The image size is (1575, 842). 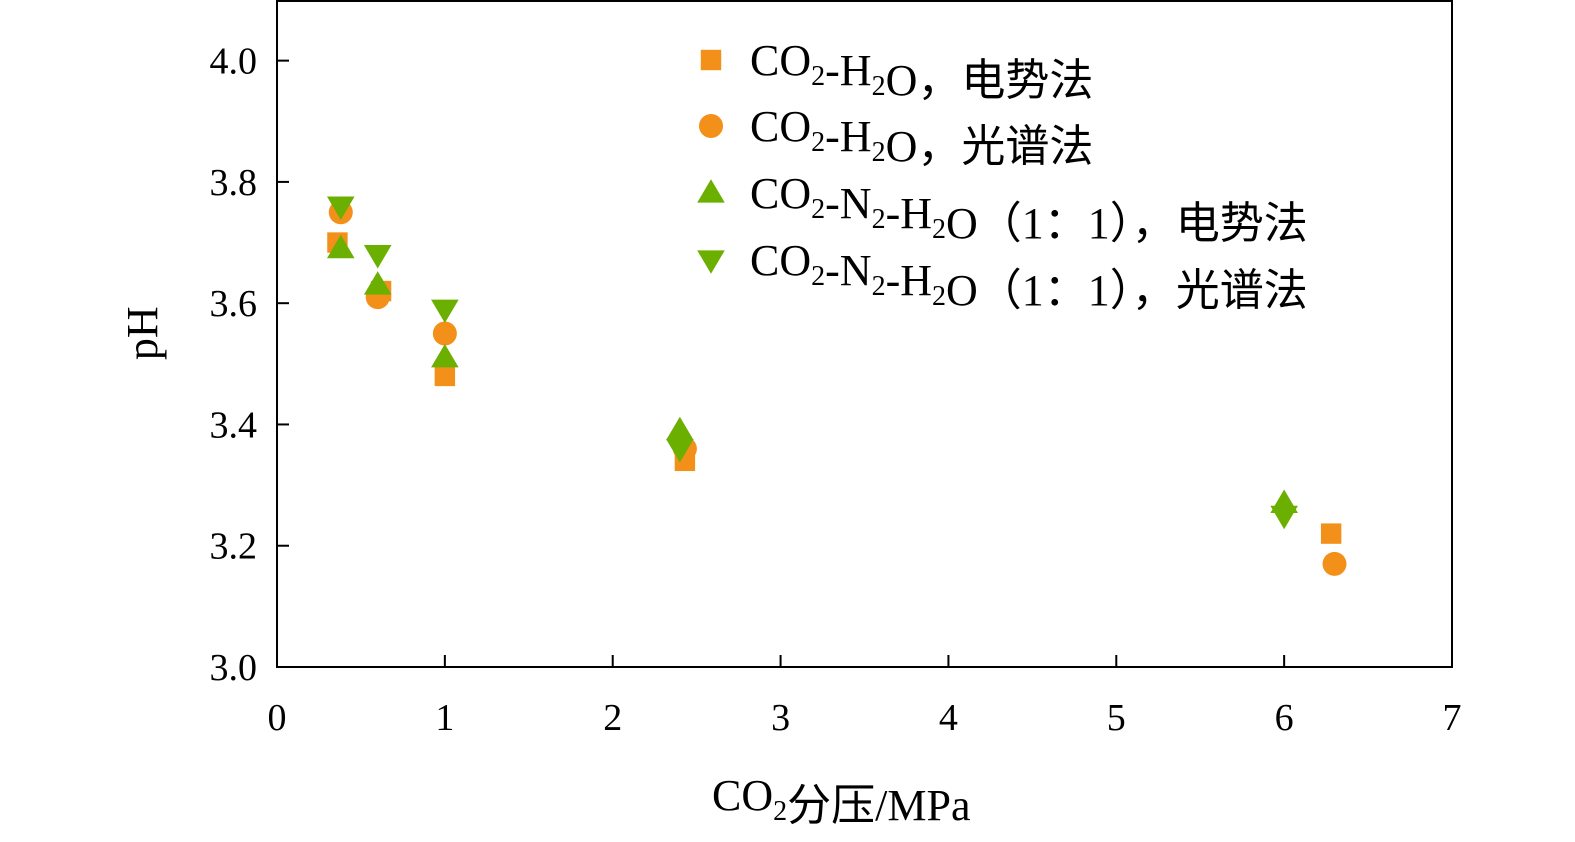 I want to click on y-axis-title: pH, so click(x=142, y=333).